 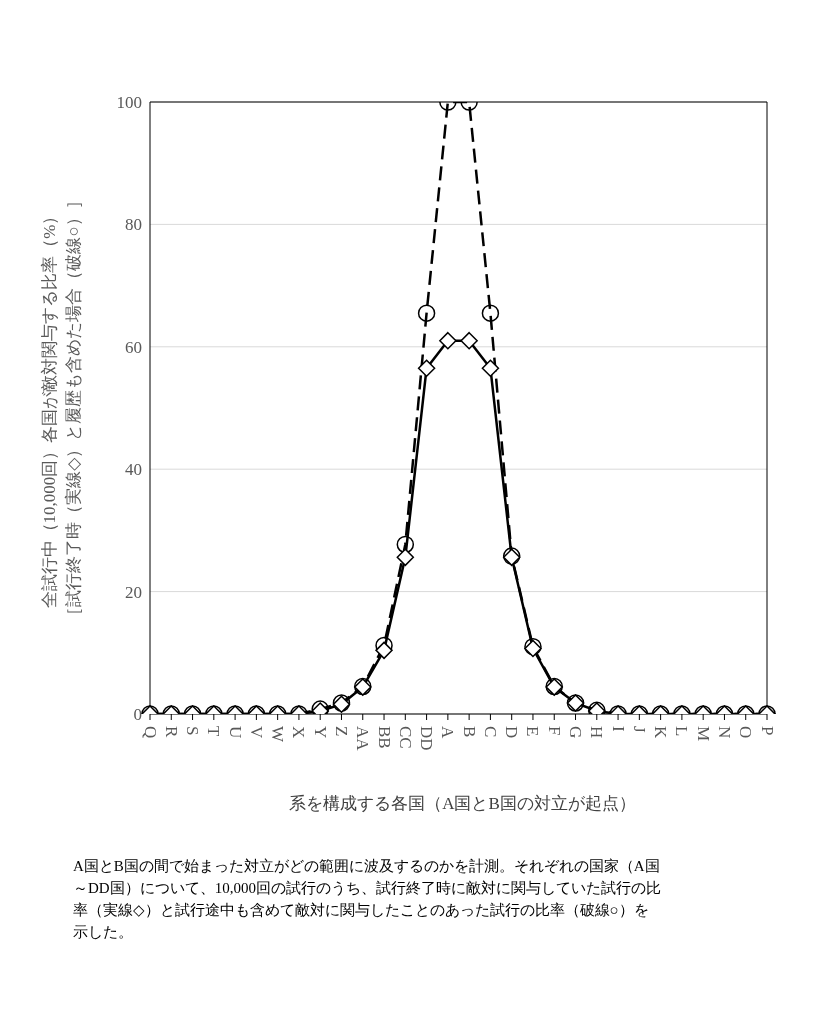 What do you see at coordinates (384, 737) in the screenshot?
I see `x-tick-label: BB` at bounding box center [384, 737].